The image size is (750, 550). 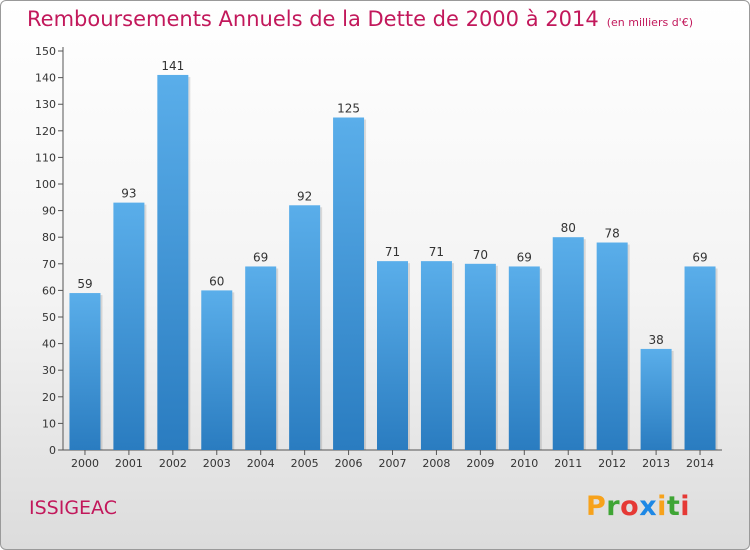 What do you see at coordinates (129, 463) in the screenshot?
I see `x-tick-label: 2001` at bounding box center [129, 463].